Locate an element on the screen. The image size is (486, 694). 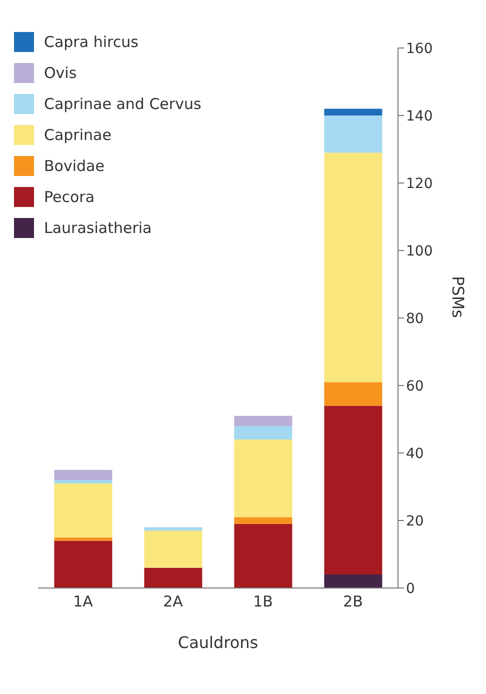
legend-label: Caprinae and Cervus is located at coordinates (123, 103).